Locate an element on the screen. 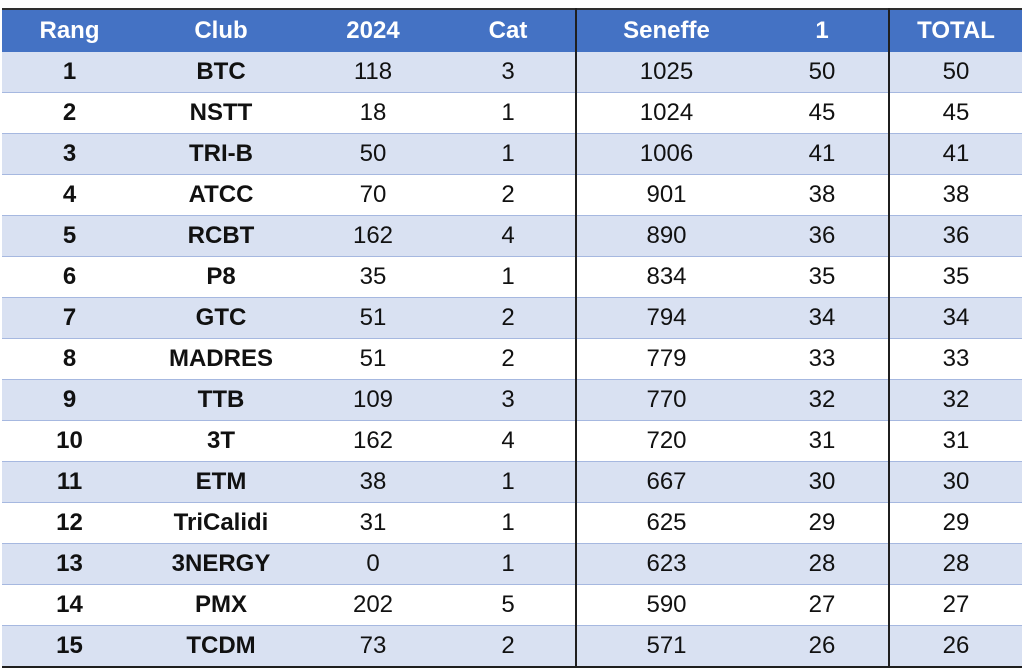 This screenshot has height=672, width=1024. year-2024-cell: 109 is located at coordinates (373, 400).